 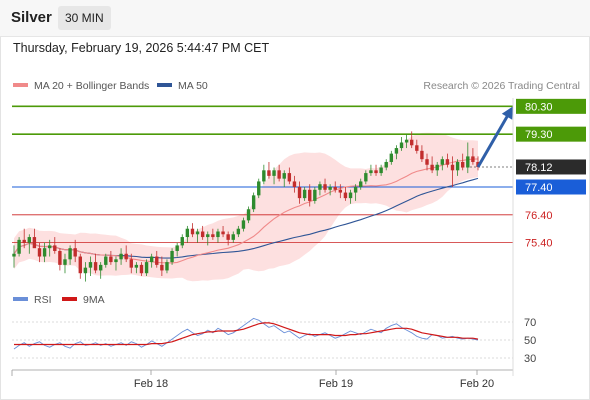 I want to click on ma20-swatch, so click(x=20, y=85).